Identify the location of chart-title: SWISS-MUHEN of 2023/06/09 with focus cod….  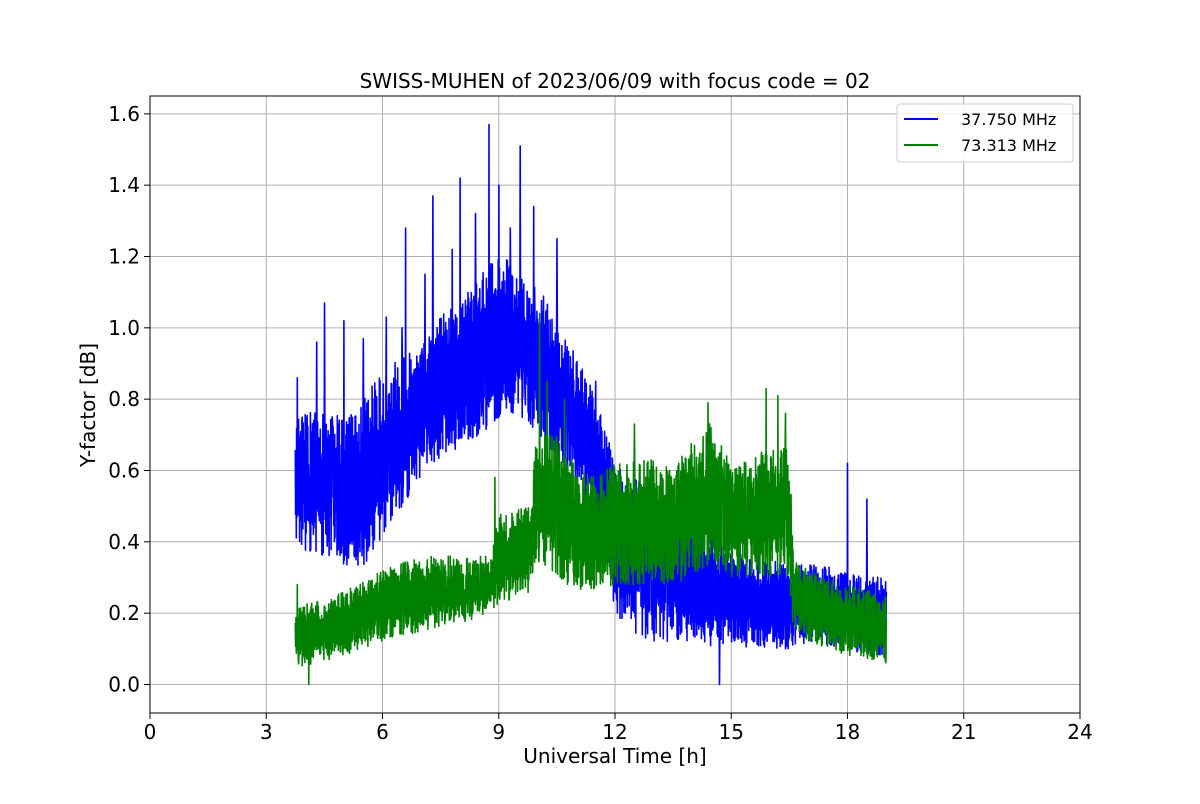
(615, 81).